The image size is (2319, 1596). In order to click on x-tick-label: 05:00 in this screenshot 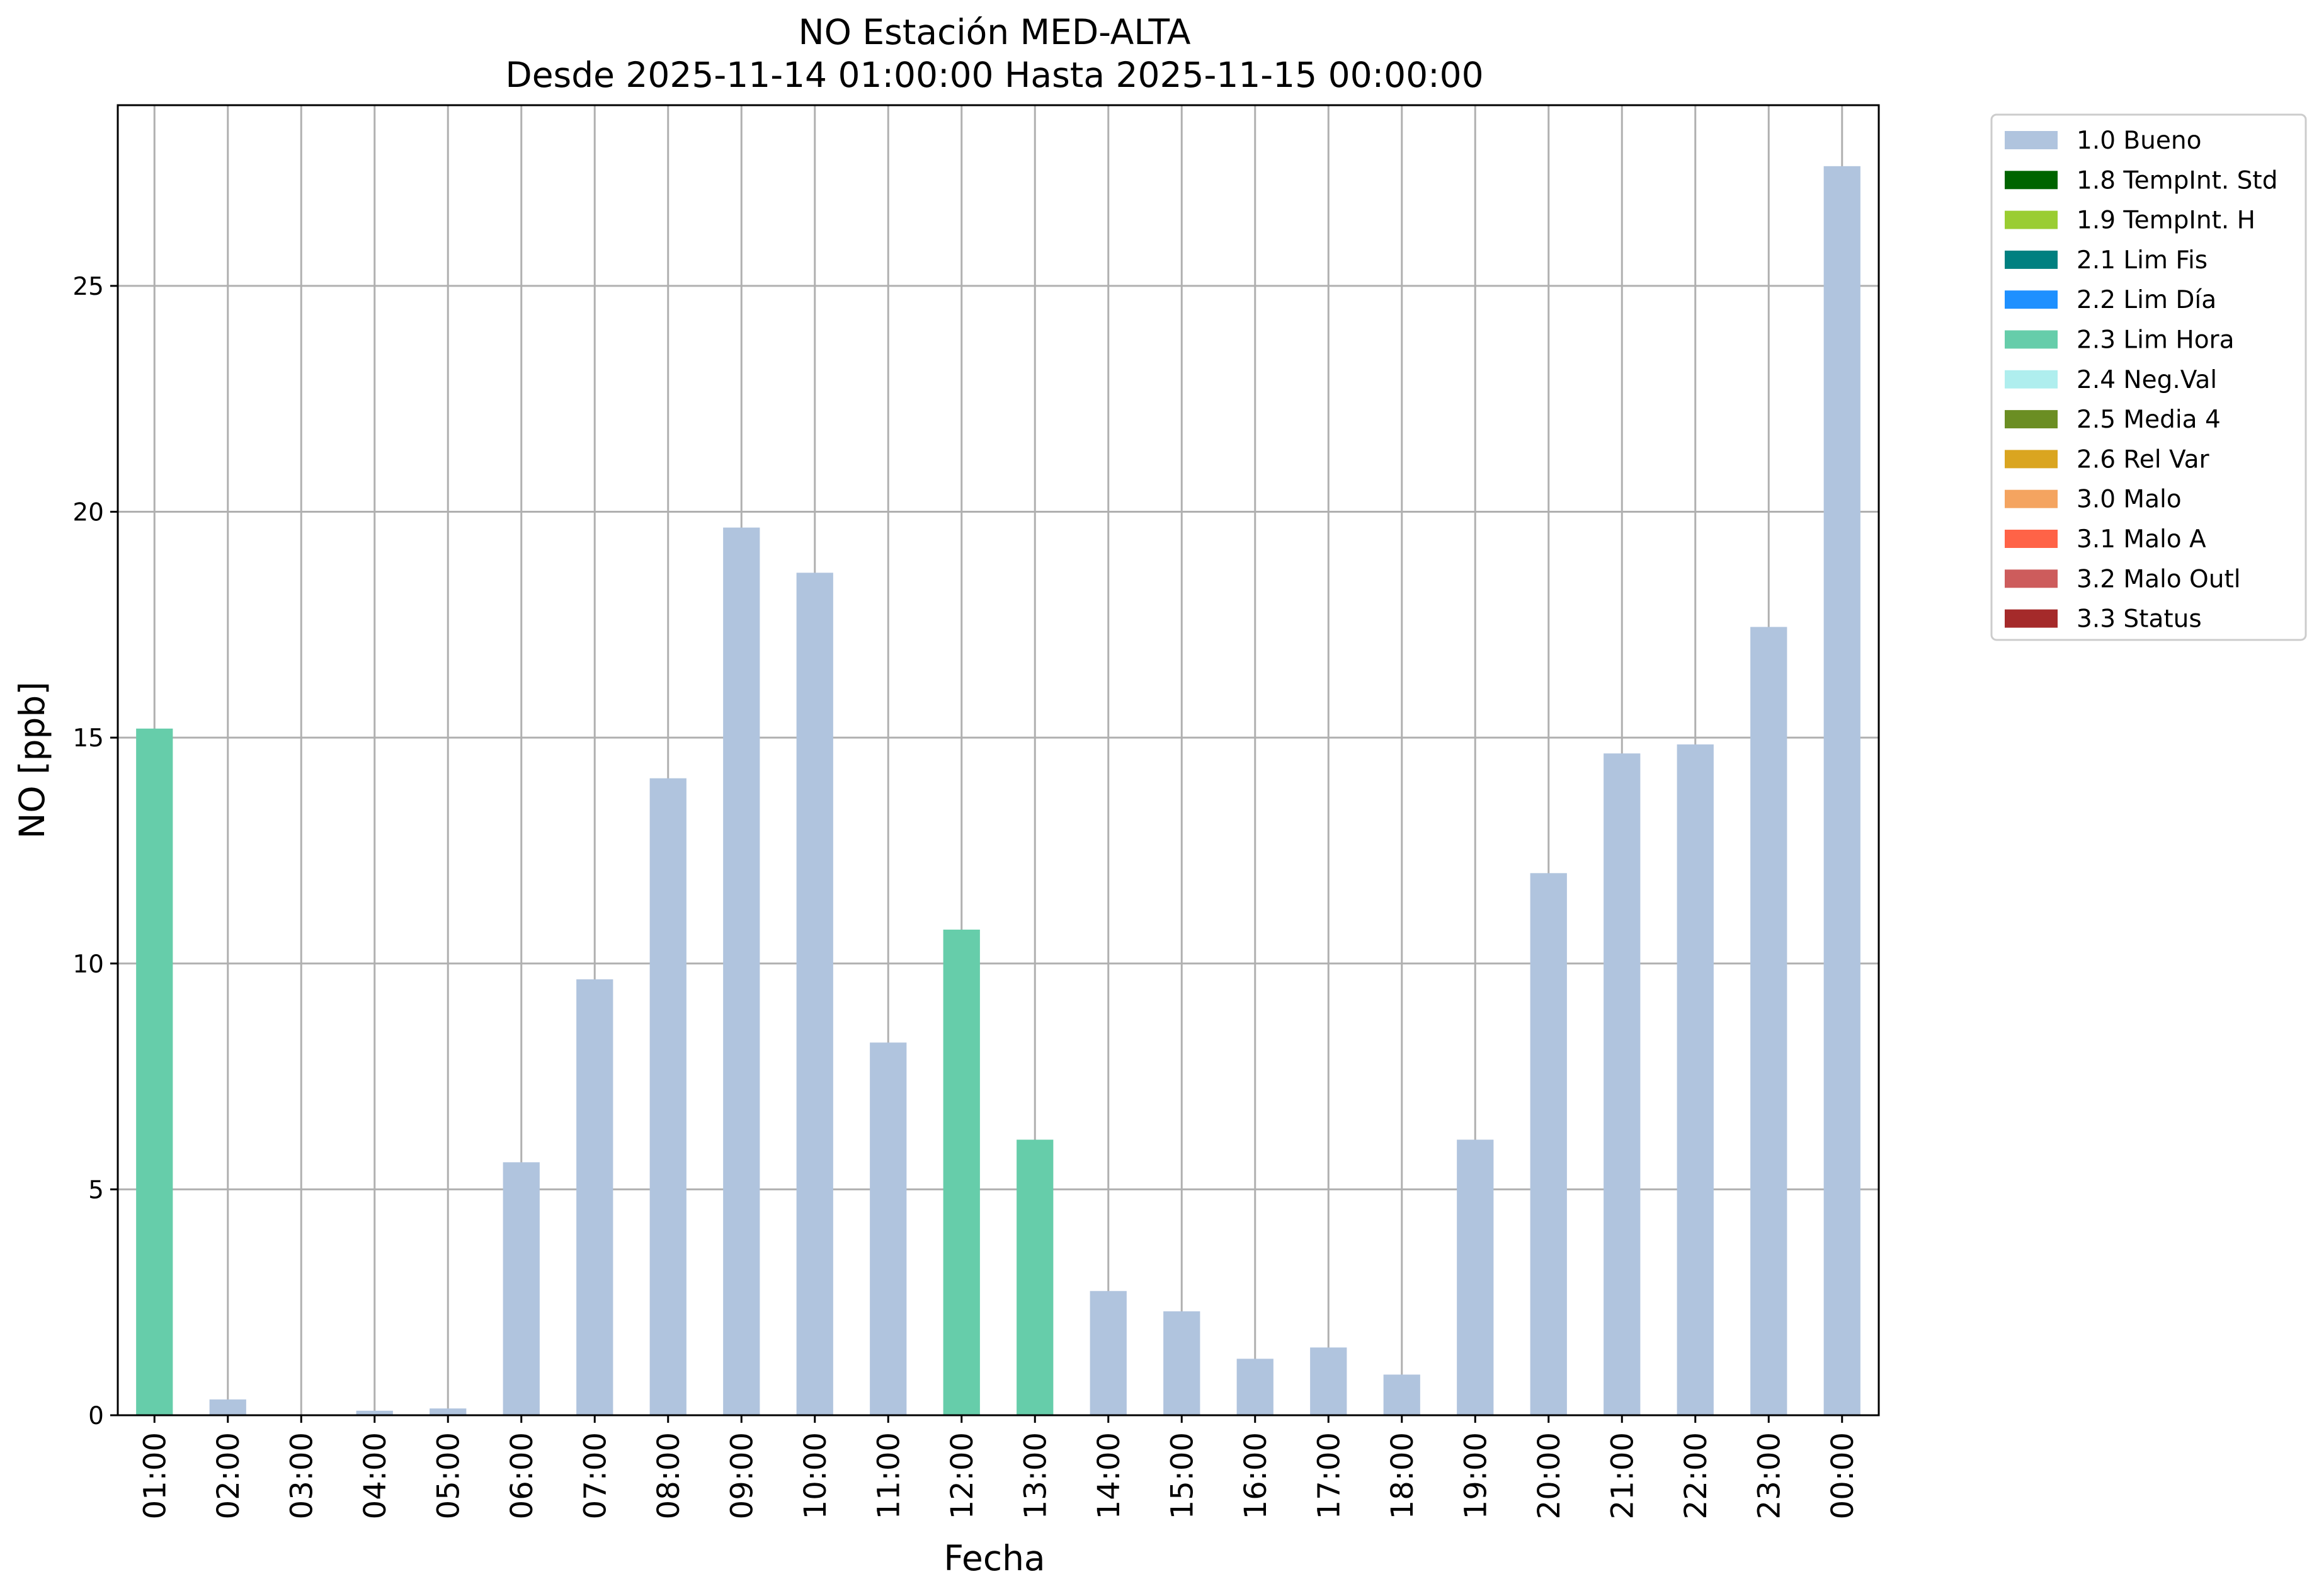, I will do `click(448, 1475)`.